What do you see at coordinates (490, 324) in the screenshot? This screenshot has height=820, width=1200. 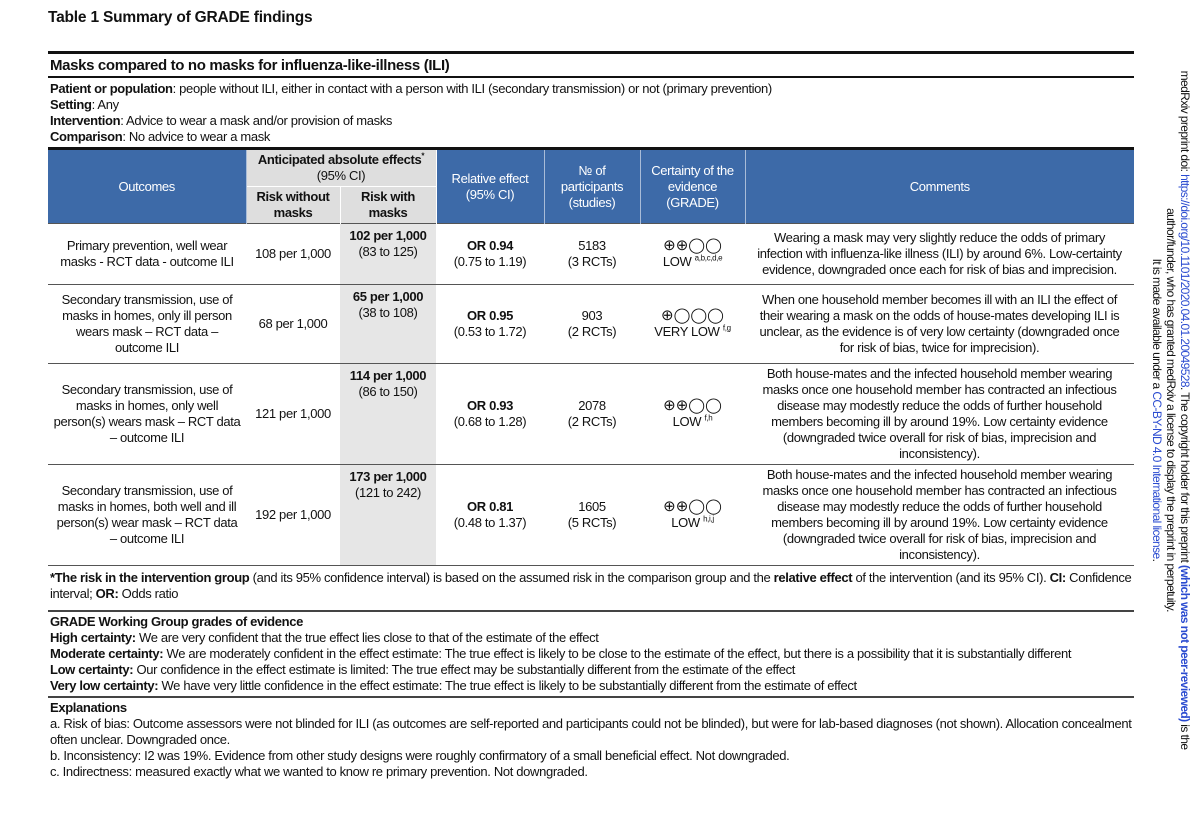 I see `relative-effect-cell: OR 0.95 (0.53 to 1.72)` at bounding box center [490, 324].